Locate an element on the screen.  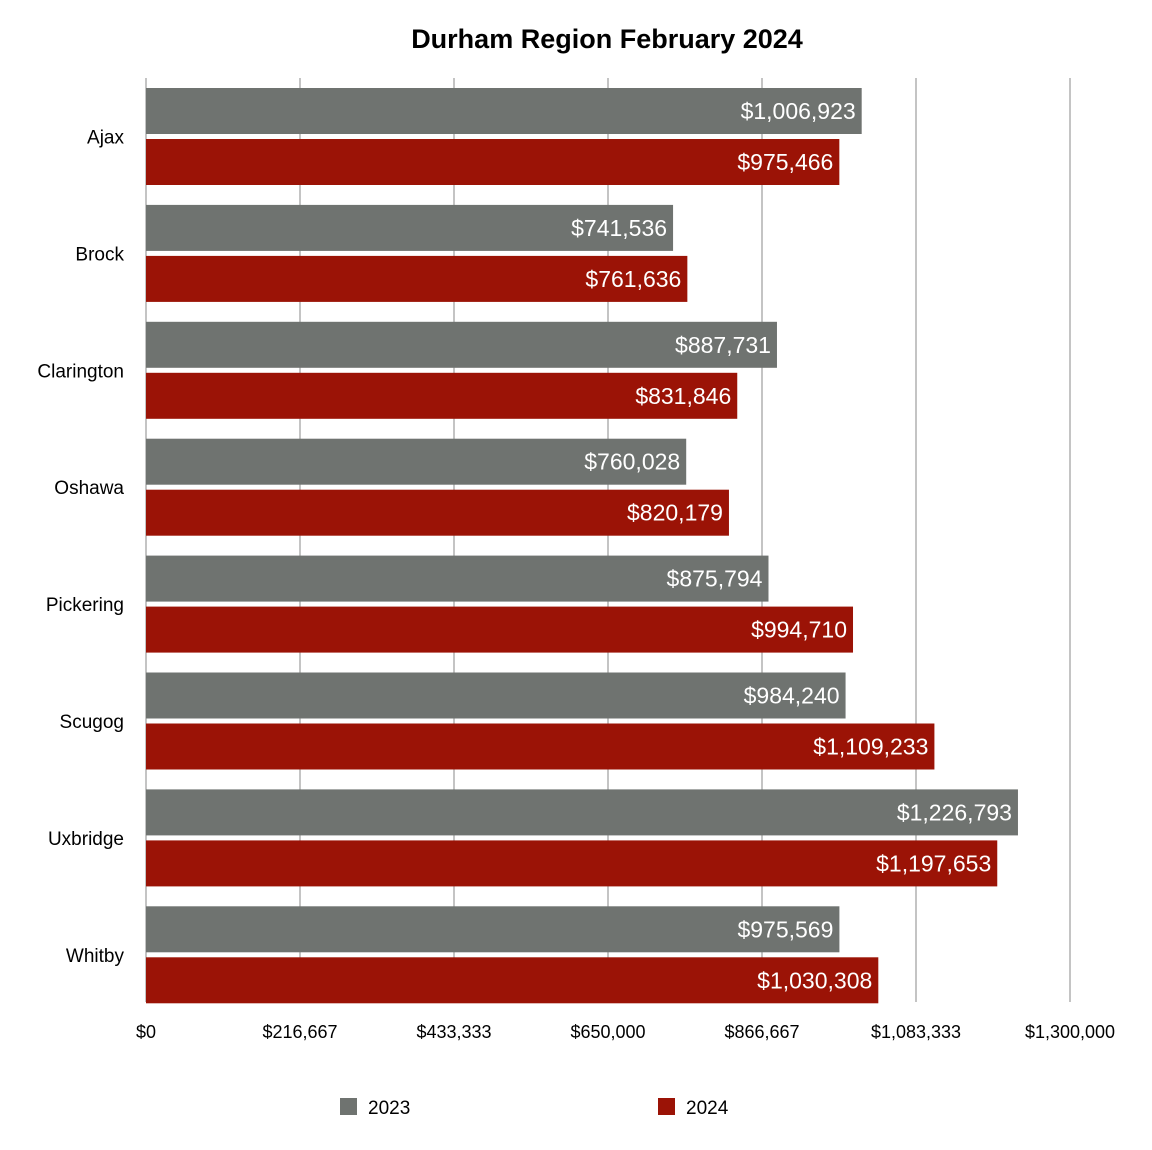
category-label-whitby: Whitby is located at coordinates (95, 956).